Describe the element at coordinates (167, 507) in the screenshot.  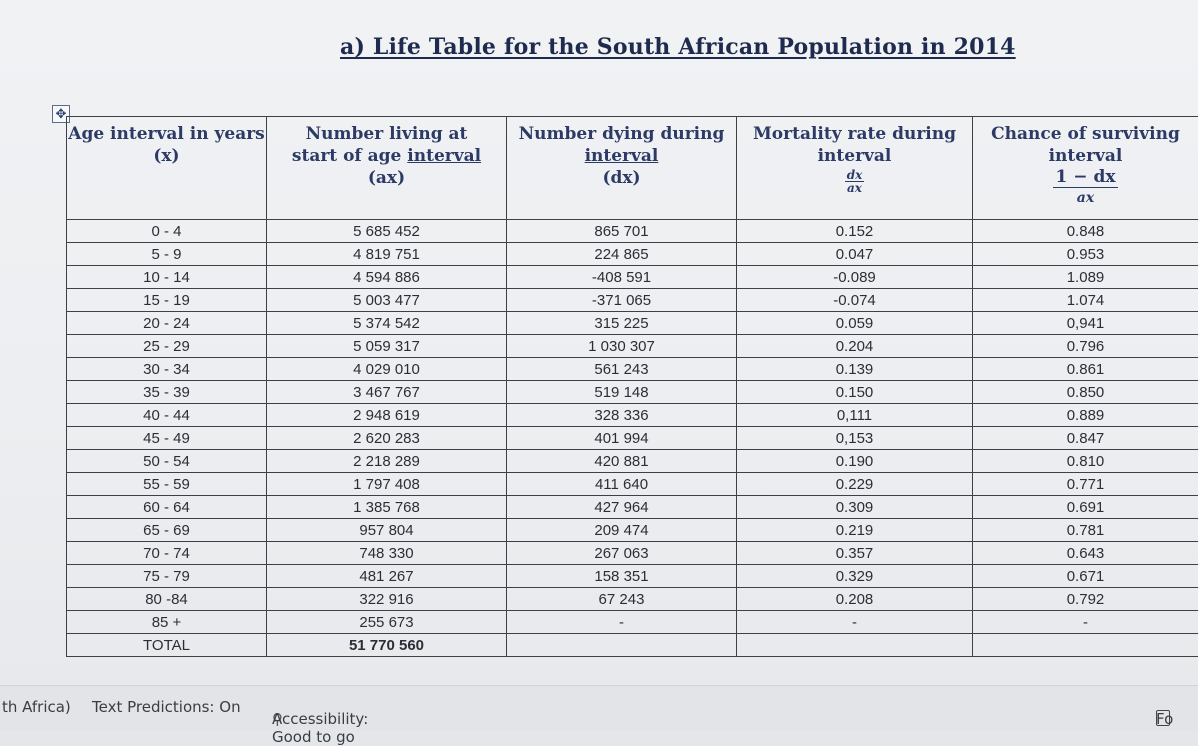
I see `age-interval-cell: 60 - 64` at that location.